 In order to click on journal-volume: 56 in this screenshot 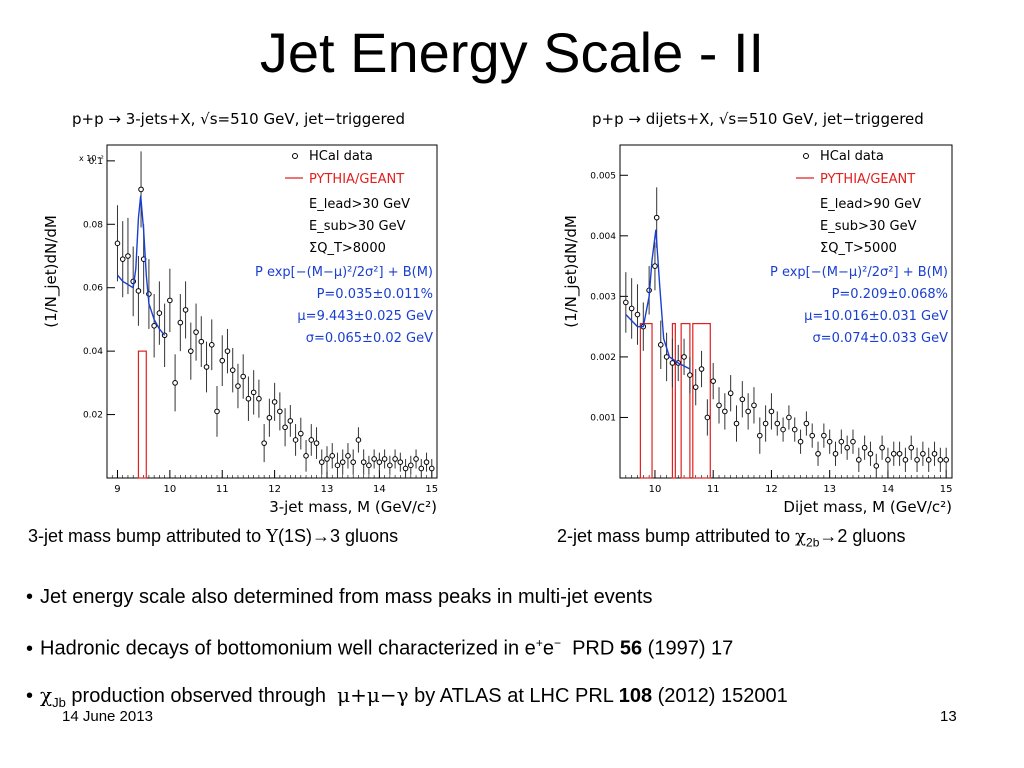, I will do `click(631, 648)`.